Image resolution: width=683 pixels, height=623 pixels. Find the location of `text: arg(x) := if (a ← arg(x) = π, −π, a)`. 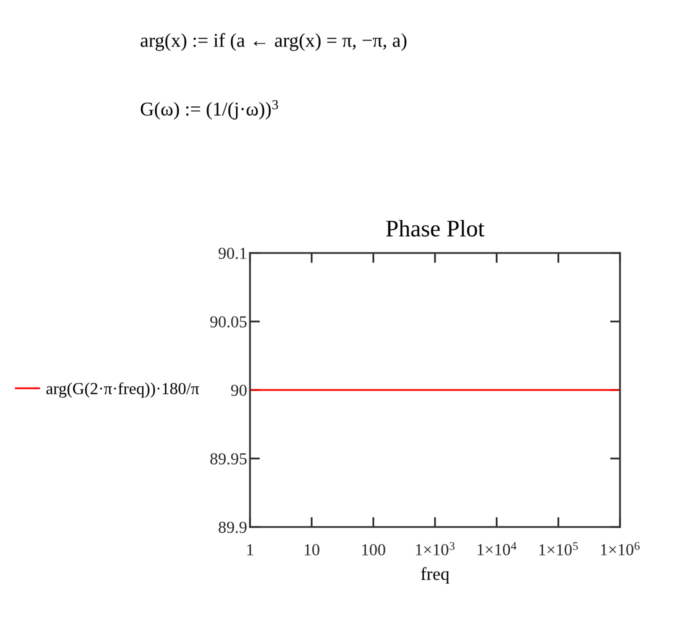

text: arg(x) := if (a ← arg(x) = π, −π, a) is located at coordinates (273, 42).